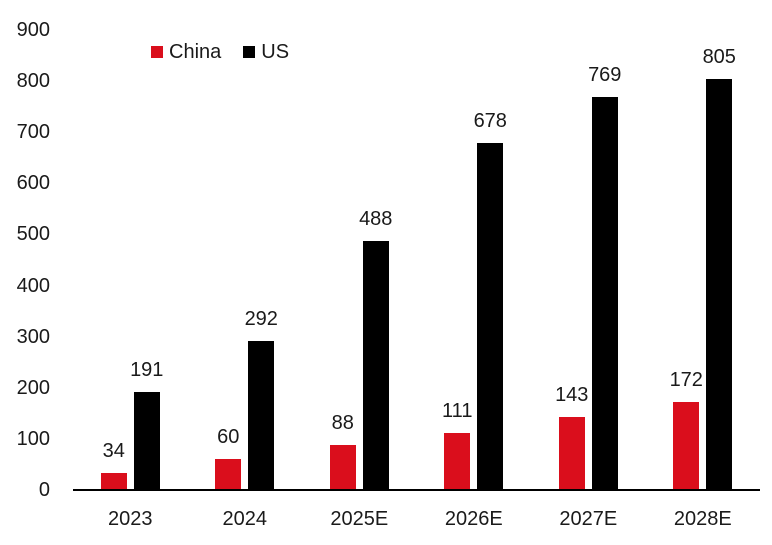 The image size is (772, 545). I want to click on bar-group-2025e: 88 488, so click(360, 260).